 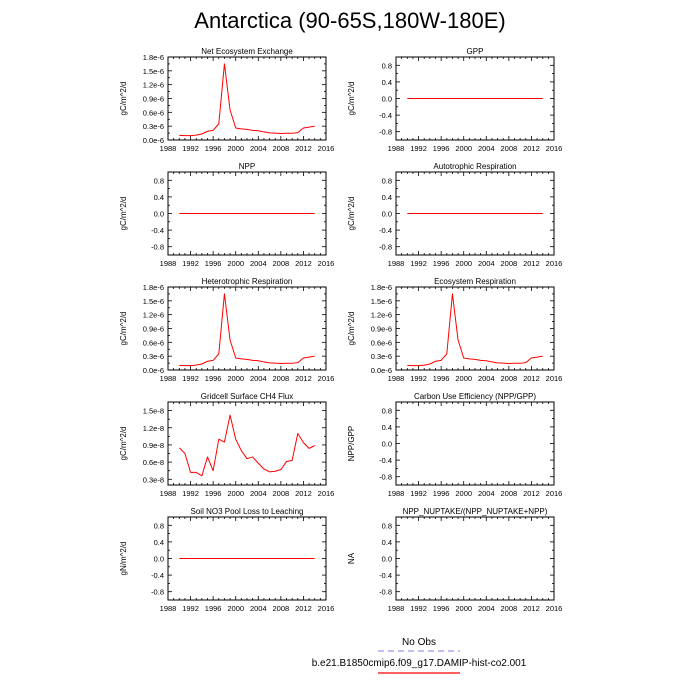 I want to click on y-axis-label: NA, so click(x=351, y=558).